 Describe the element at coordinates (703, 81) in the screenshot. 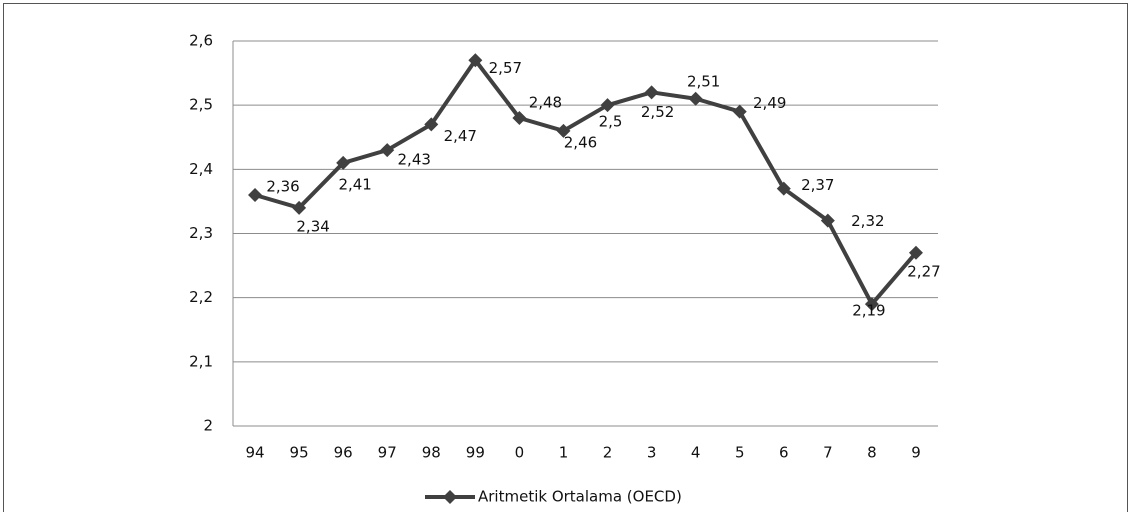

I see `data-label: 2,51` at that location.